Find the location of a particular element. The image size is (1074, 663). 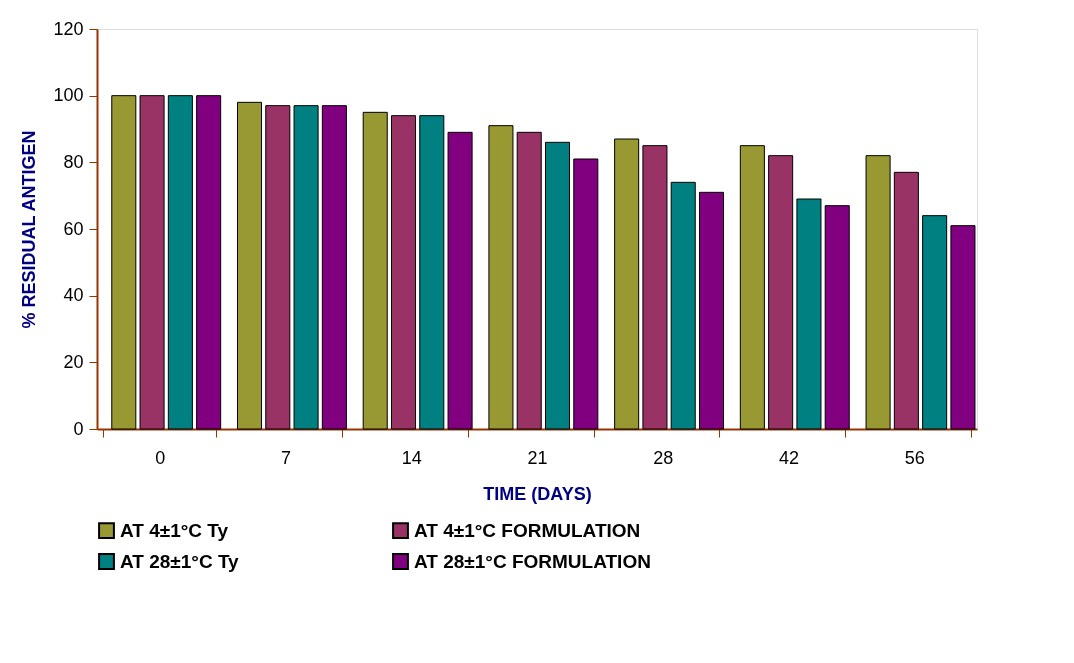

x-tick-label: 28 is located at coordinates (663, 457).